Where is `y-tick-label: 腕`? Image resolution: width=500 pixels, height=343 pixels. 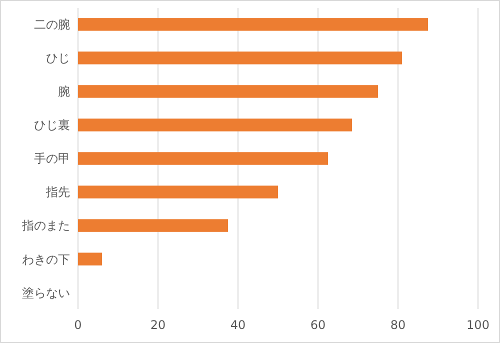 y-tick-label: 腕 is located at coordinates (64, 91).